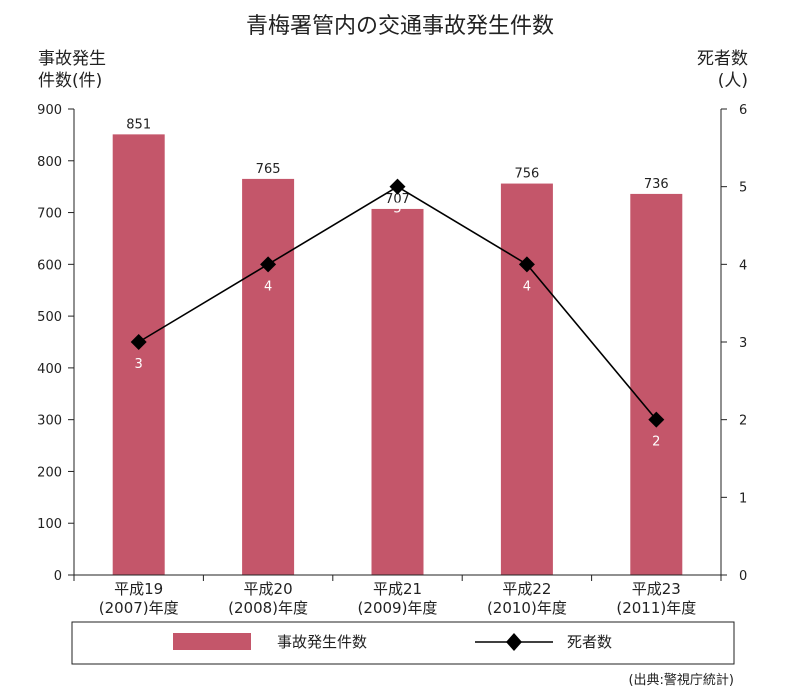 Image resolution: width=786 pixels, height=690 pixels. What do you see at coordinates (268, 589) in the screenshot?
I see `x-tick-label-era: 平成20` at bounding box center [268, 589].